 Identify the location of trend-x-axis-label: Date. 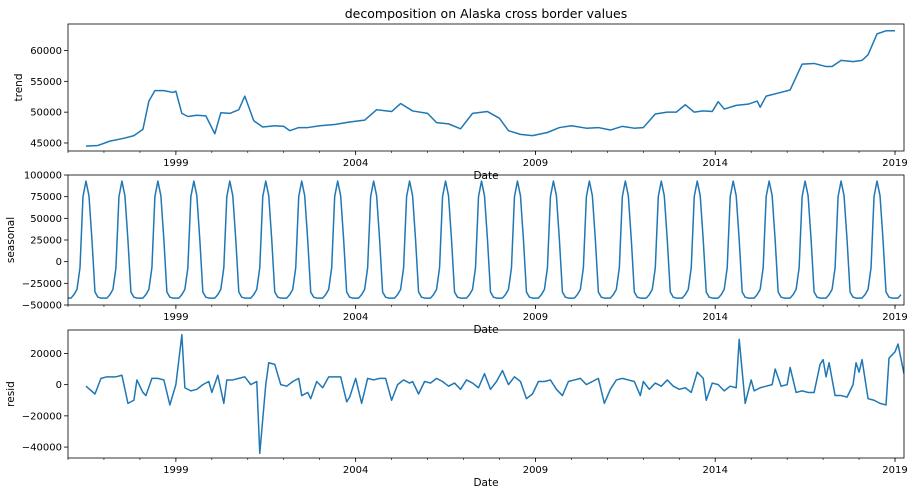
(485, 176).